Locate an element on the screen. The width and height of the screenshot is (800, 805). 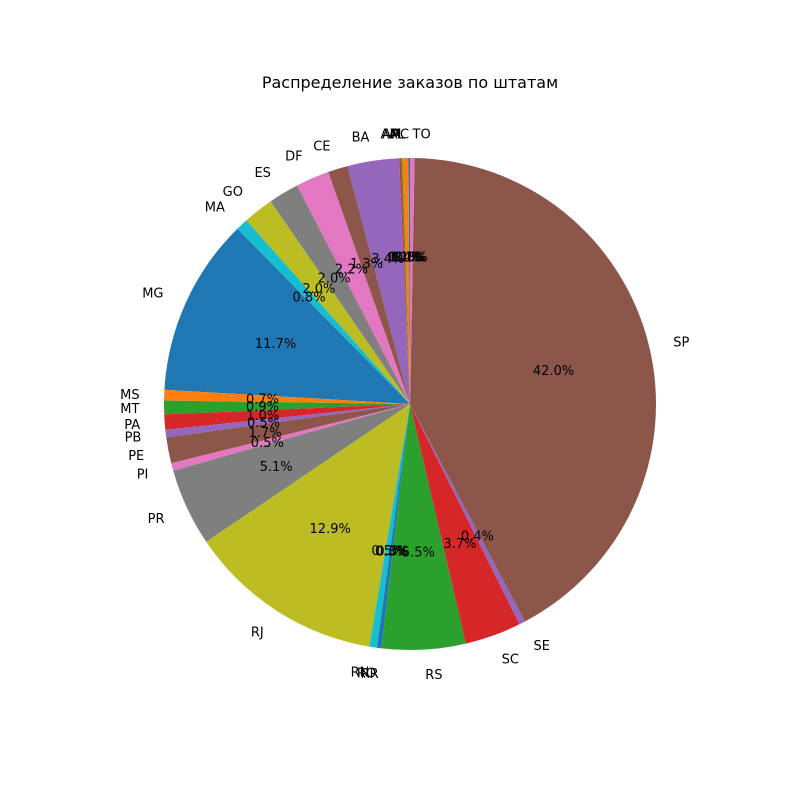
pct-label-se: 0.4% is located at coordinates (477, 536).